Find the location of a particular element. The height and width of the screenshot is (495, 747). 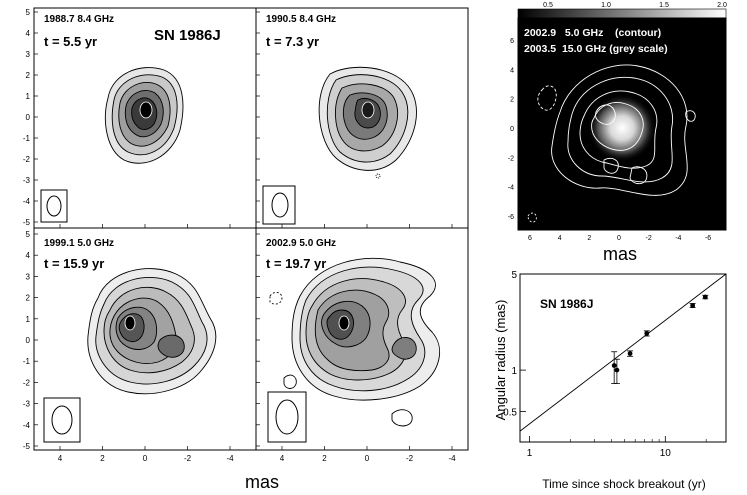

panel-a-labels: 1988.7 8.4 GHz t = 5.5 yr SN 1986J is located at coordinates (132, 31).